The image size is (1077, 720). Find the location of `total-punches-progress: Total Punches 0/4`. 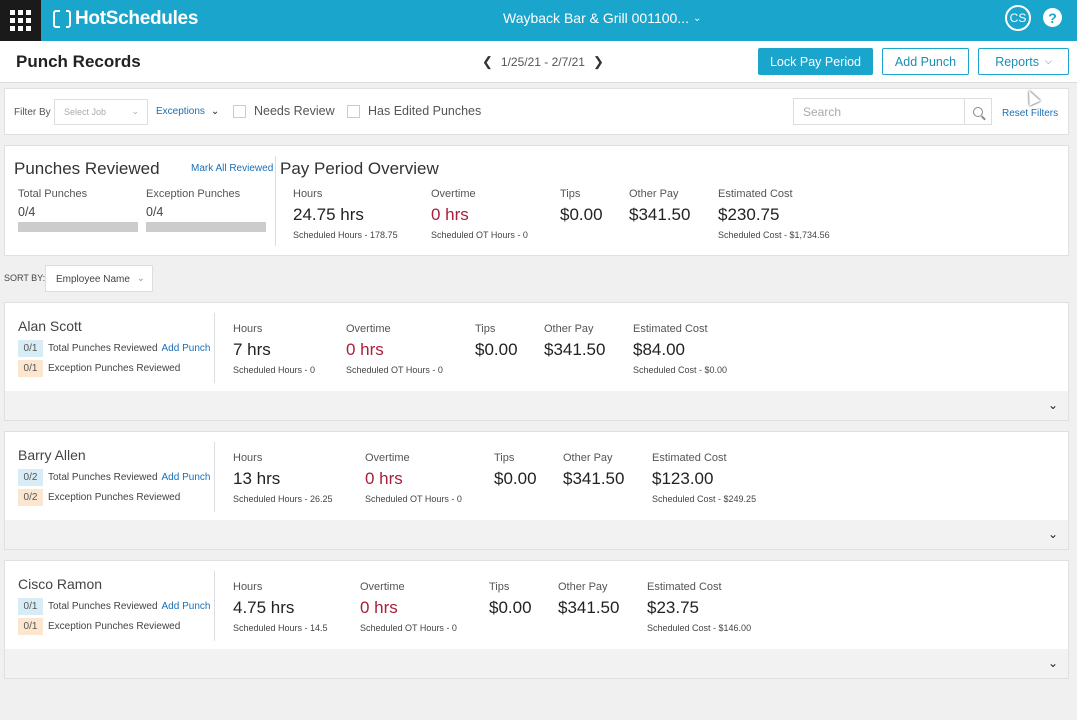

total-punches-progress: Total Punches 0/4 is located at coordinates (78, 210).